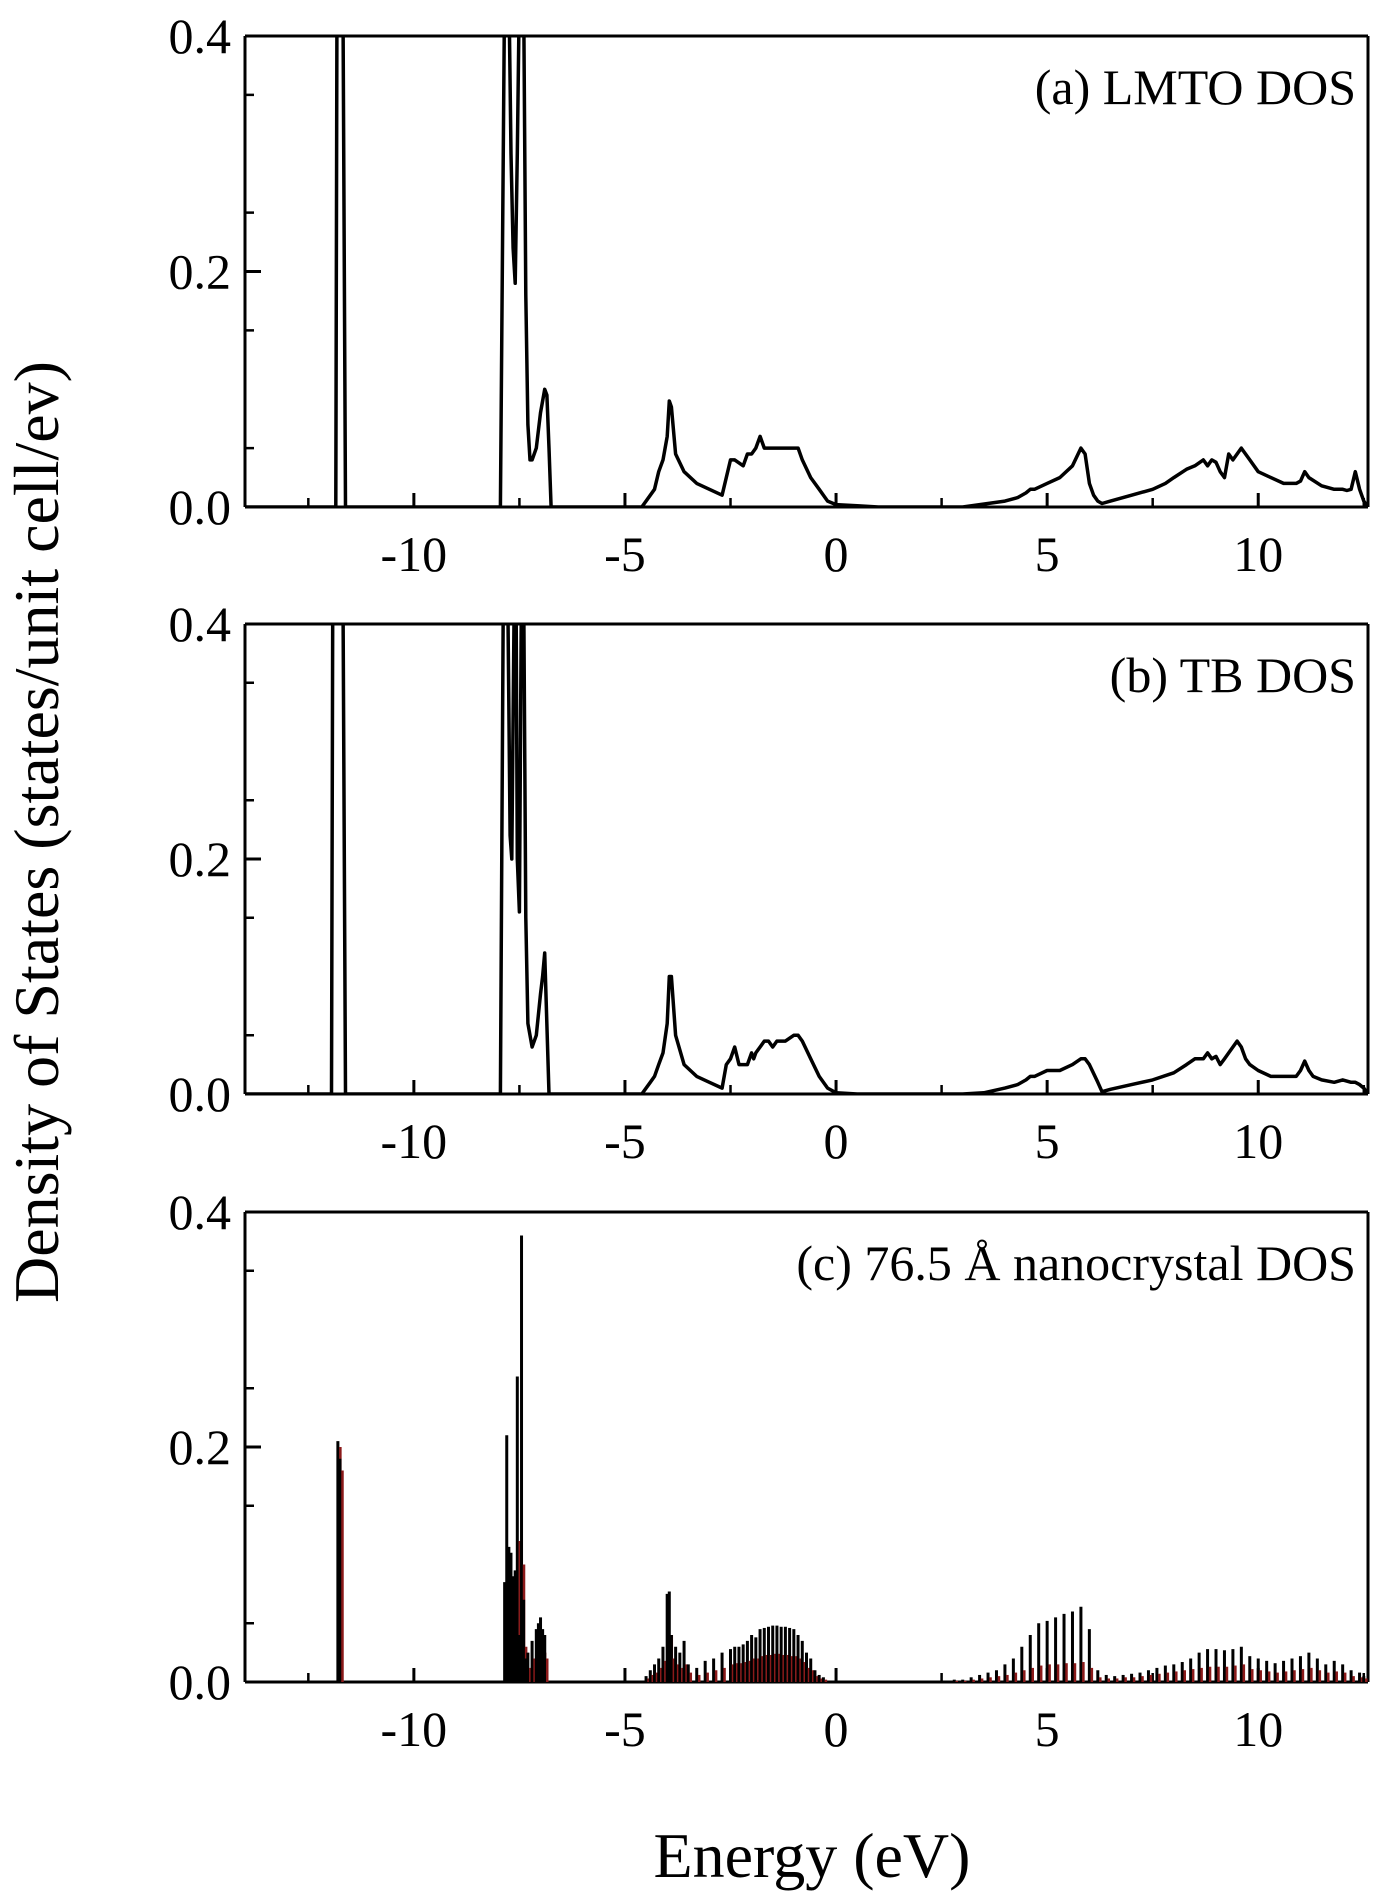  I want to click on panel-label: (c) 76.5 Å nanocrystal DOS, so click(1076, 1263).